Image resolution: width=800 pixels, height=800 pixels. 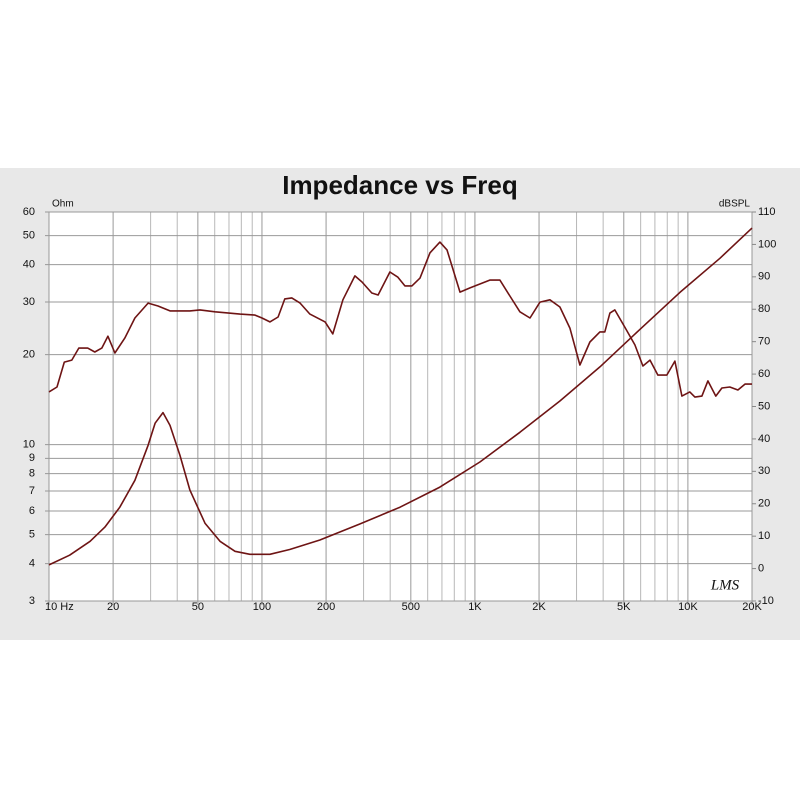 I want to click on x-tick-label: 20K, so click(x=752, y=607).